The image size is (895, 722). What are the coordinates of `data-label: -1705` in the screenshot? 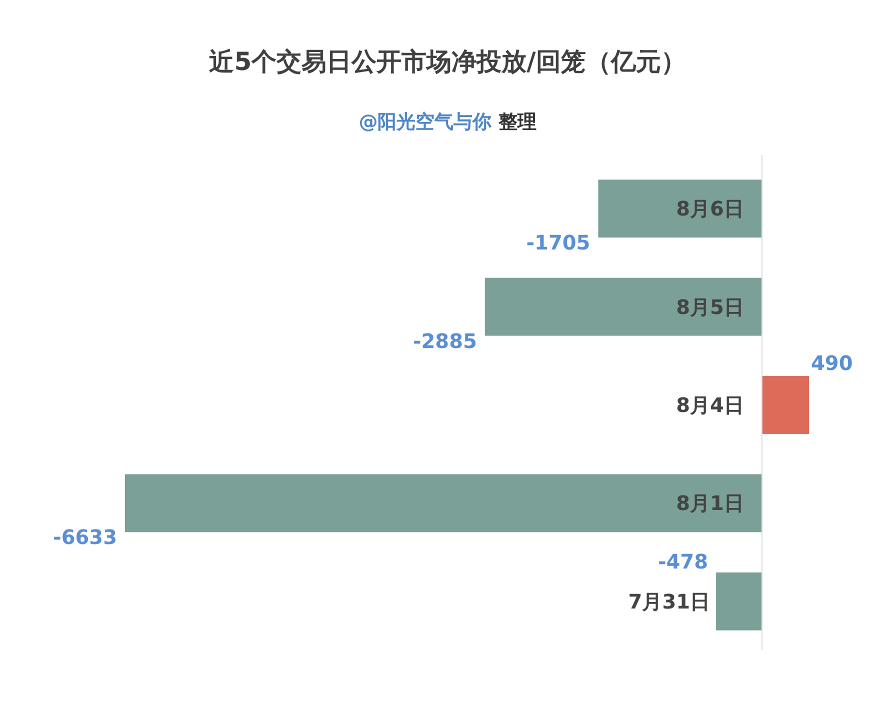 It's located at (558, 242).